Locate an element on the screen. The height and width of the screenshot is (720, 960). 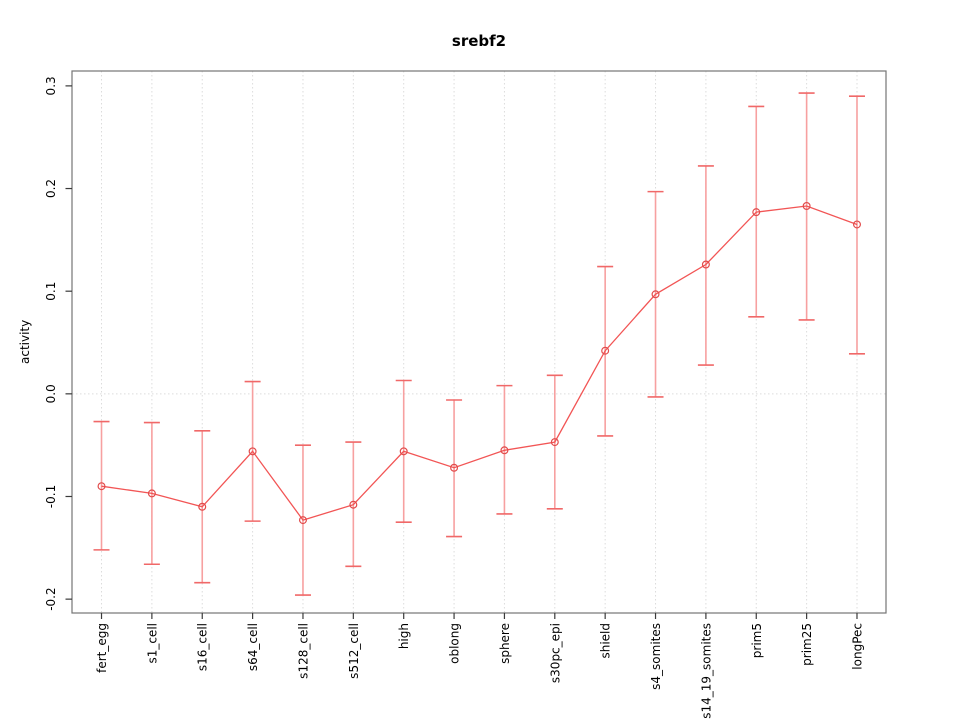
x-tick-label: sphere is located at coordinates (505, 643).